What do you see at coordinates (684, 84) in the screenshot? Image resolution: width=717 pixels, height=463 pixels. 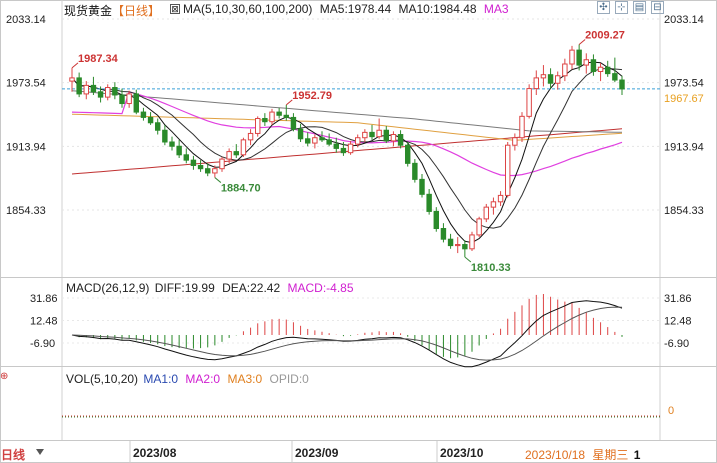 I see `price-tick-right: 1973.54` at bounding box center [684, 84].